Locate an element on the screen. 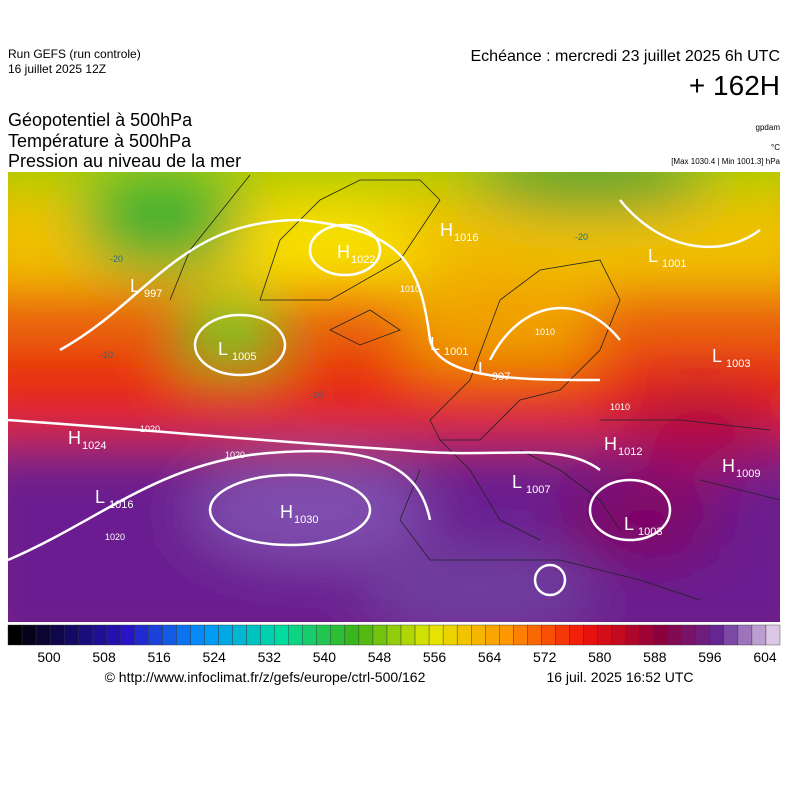 The image size is (788, 789). run: Run GEFS (run controle) is located at coordinates (74, 54).